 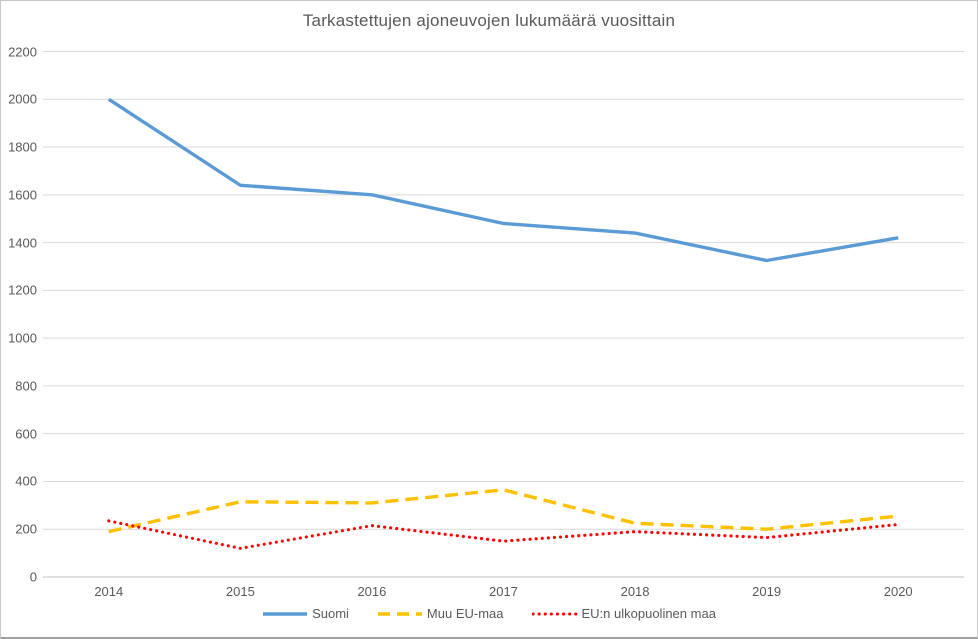 What do you see at coordinates (898, 591) in the screenshot?
I see `x-axis-tick-label: 2020` at bounding box center [898, 591].